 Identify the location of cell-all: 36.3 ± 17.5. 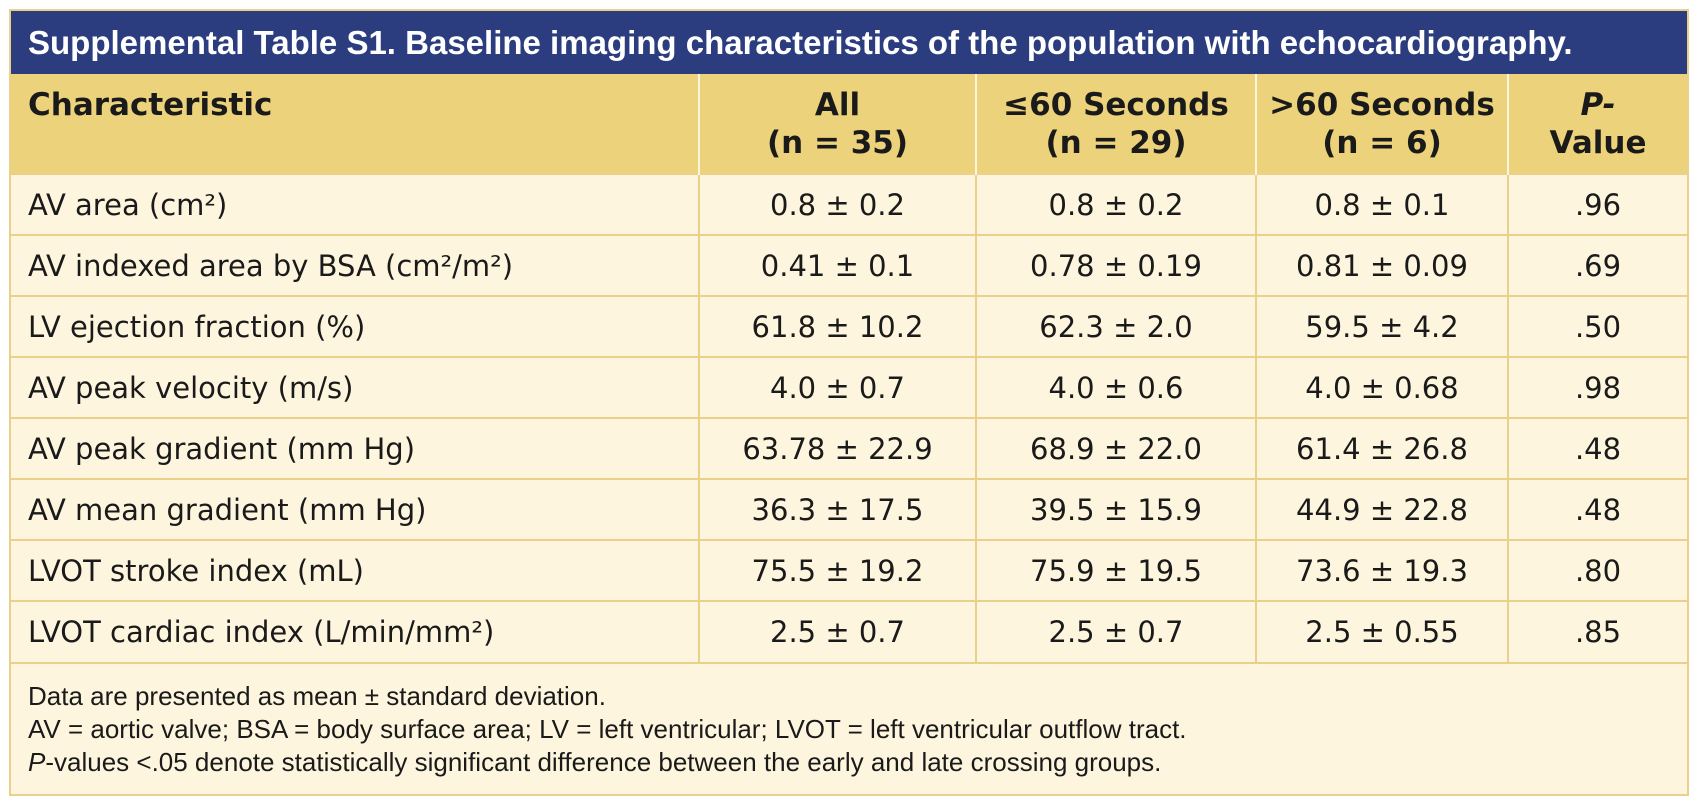
(837, 509).